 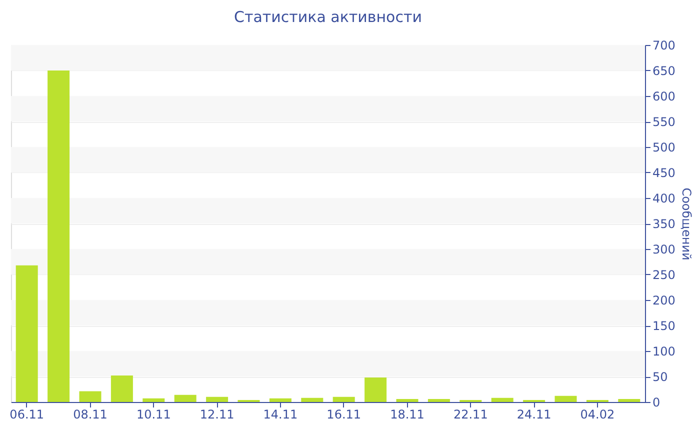 I want to click on y-axis-title: Сообщений, so click(x=686, y=224).